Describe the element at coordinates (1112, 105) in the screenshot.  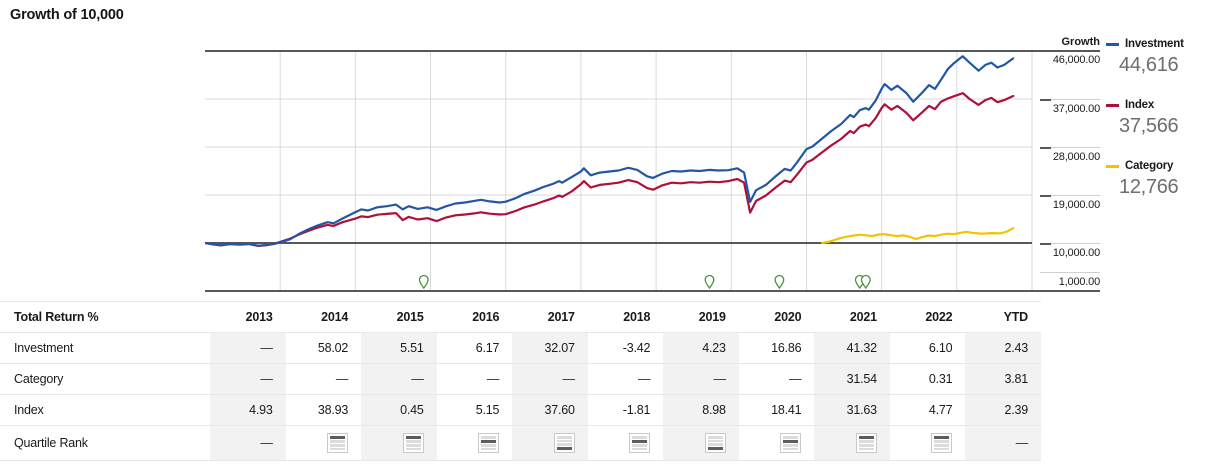
I see `index-legend-dash-icon` at that location.